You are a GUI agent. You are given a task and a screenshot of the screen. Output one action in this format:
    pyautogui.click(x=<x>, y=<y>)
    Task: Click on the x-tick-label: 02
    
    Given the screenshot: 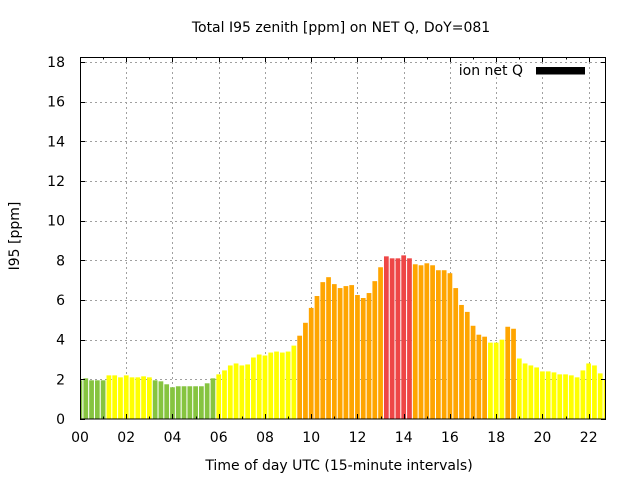 What is the action you would take?
    pyautogui.click(x=126, y=438)
    